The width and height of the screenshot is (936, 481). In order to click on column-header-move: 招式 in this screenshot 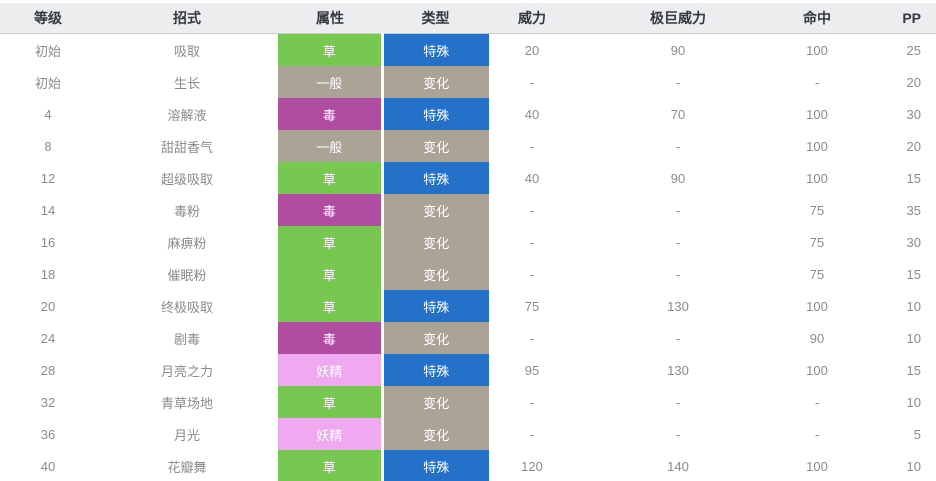, I will do `click(187, 18)`.